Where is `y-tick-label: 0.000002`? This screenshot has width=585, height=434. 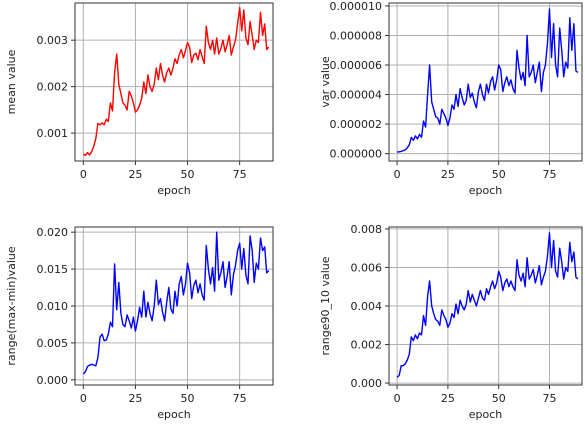
y-tick-label: 0.000002 is located at coordinates (356, 124).